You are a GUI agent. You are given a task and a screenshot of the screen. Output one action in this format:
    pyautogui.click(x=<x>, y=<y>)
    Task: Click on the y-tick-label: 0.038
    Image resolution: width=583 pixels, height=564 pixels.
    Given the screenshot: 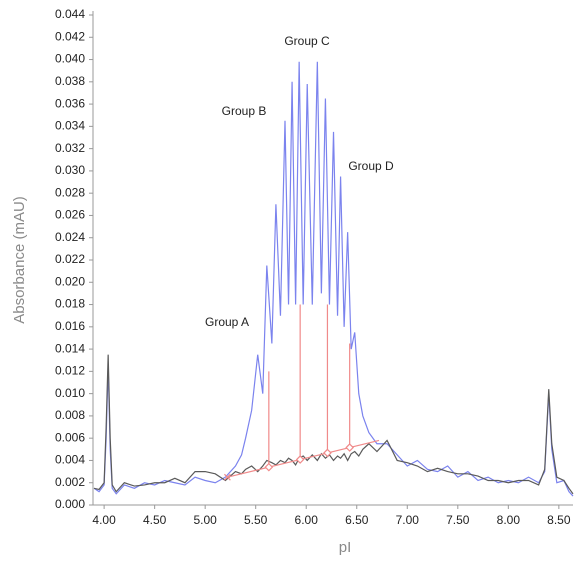 What is the action you would take?
    pyautogui.click(x=70, y=81)
    